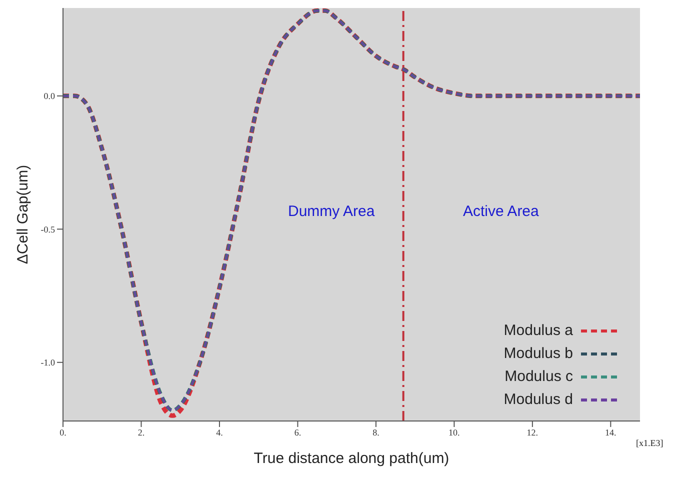 This screenshot has height=479, width=681. What do you see at coordinates (650, 443) in the screenshot?
I see `text: [x1.E3]` at bounding box center [650, 443].